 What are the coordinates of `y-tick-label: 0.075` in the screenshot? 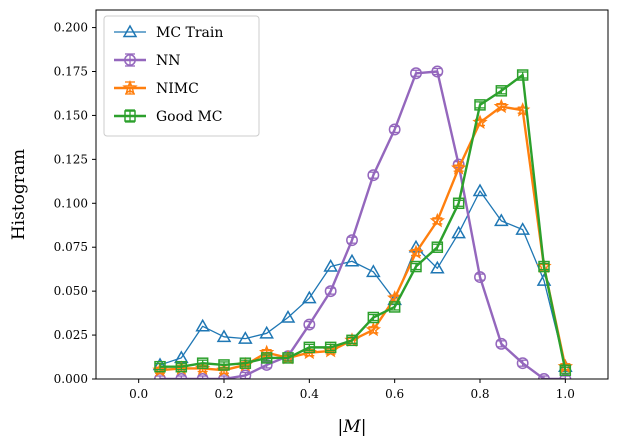 It's located at (71, 247).